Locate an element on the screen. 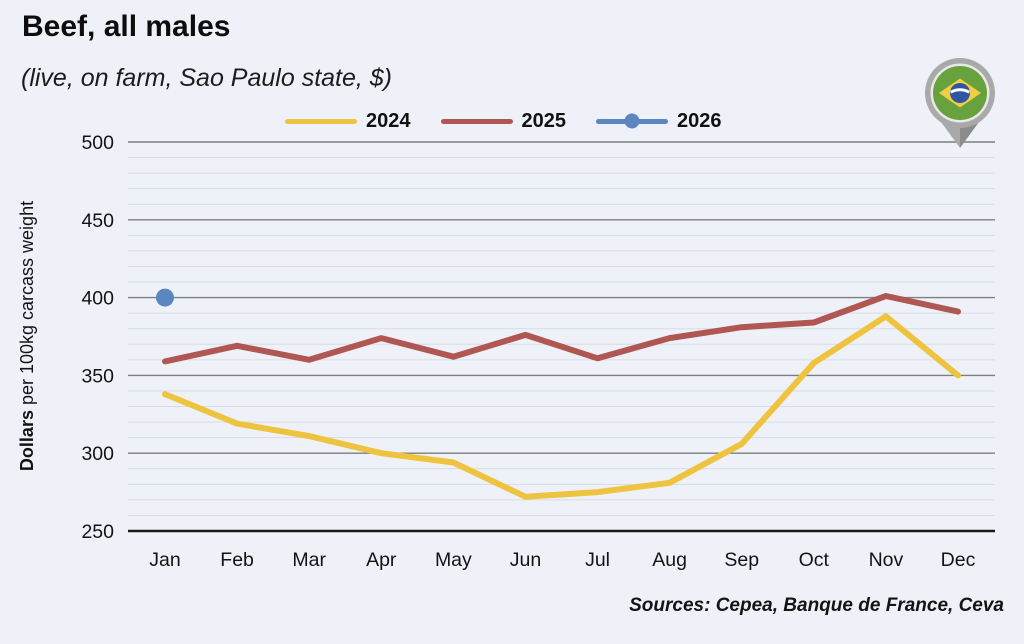  x-tick-label: Apr is located at coordinates (381, 560).